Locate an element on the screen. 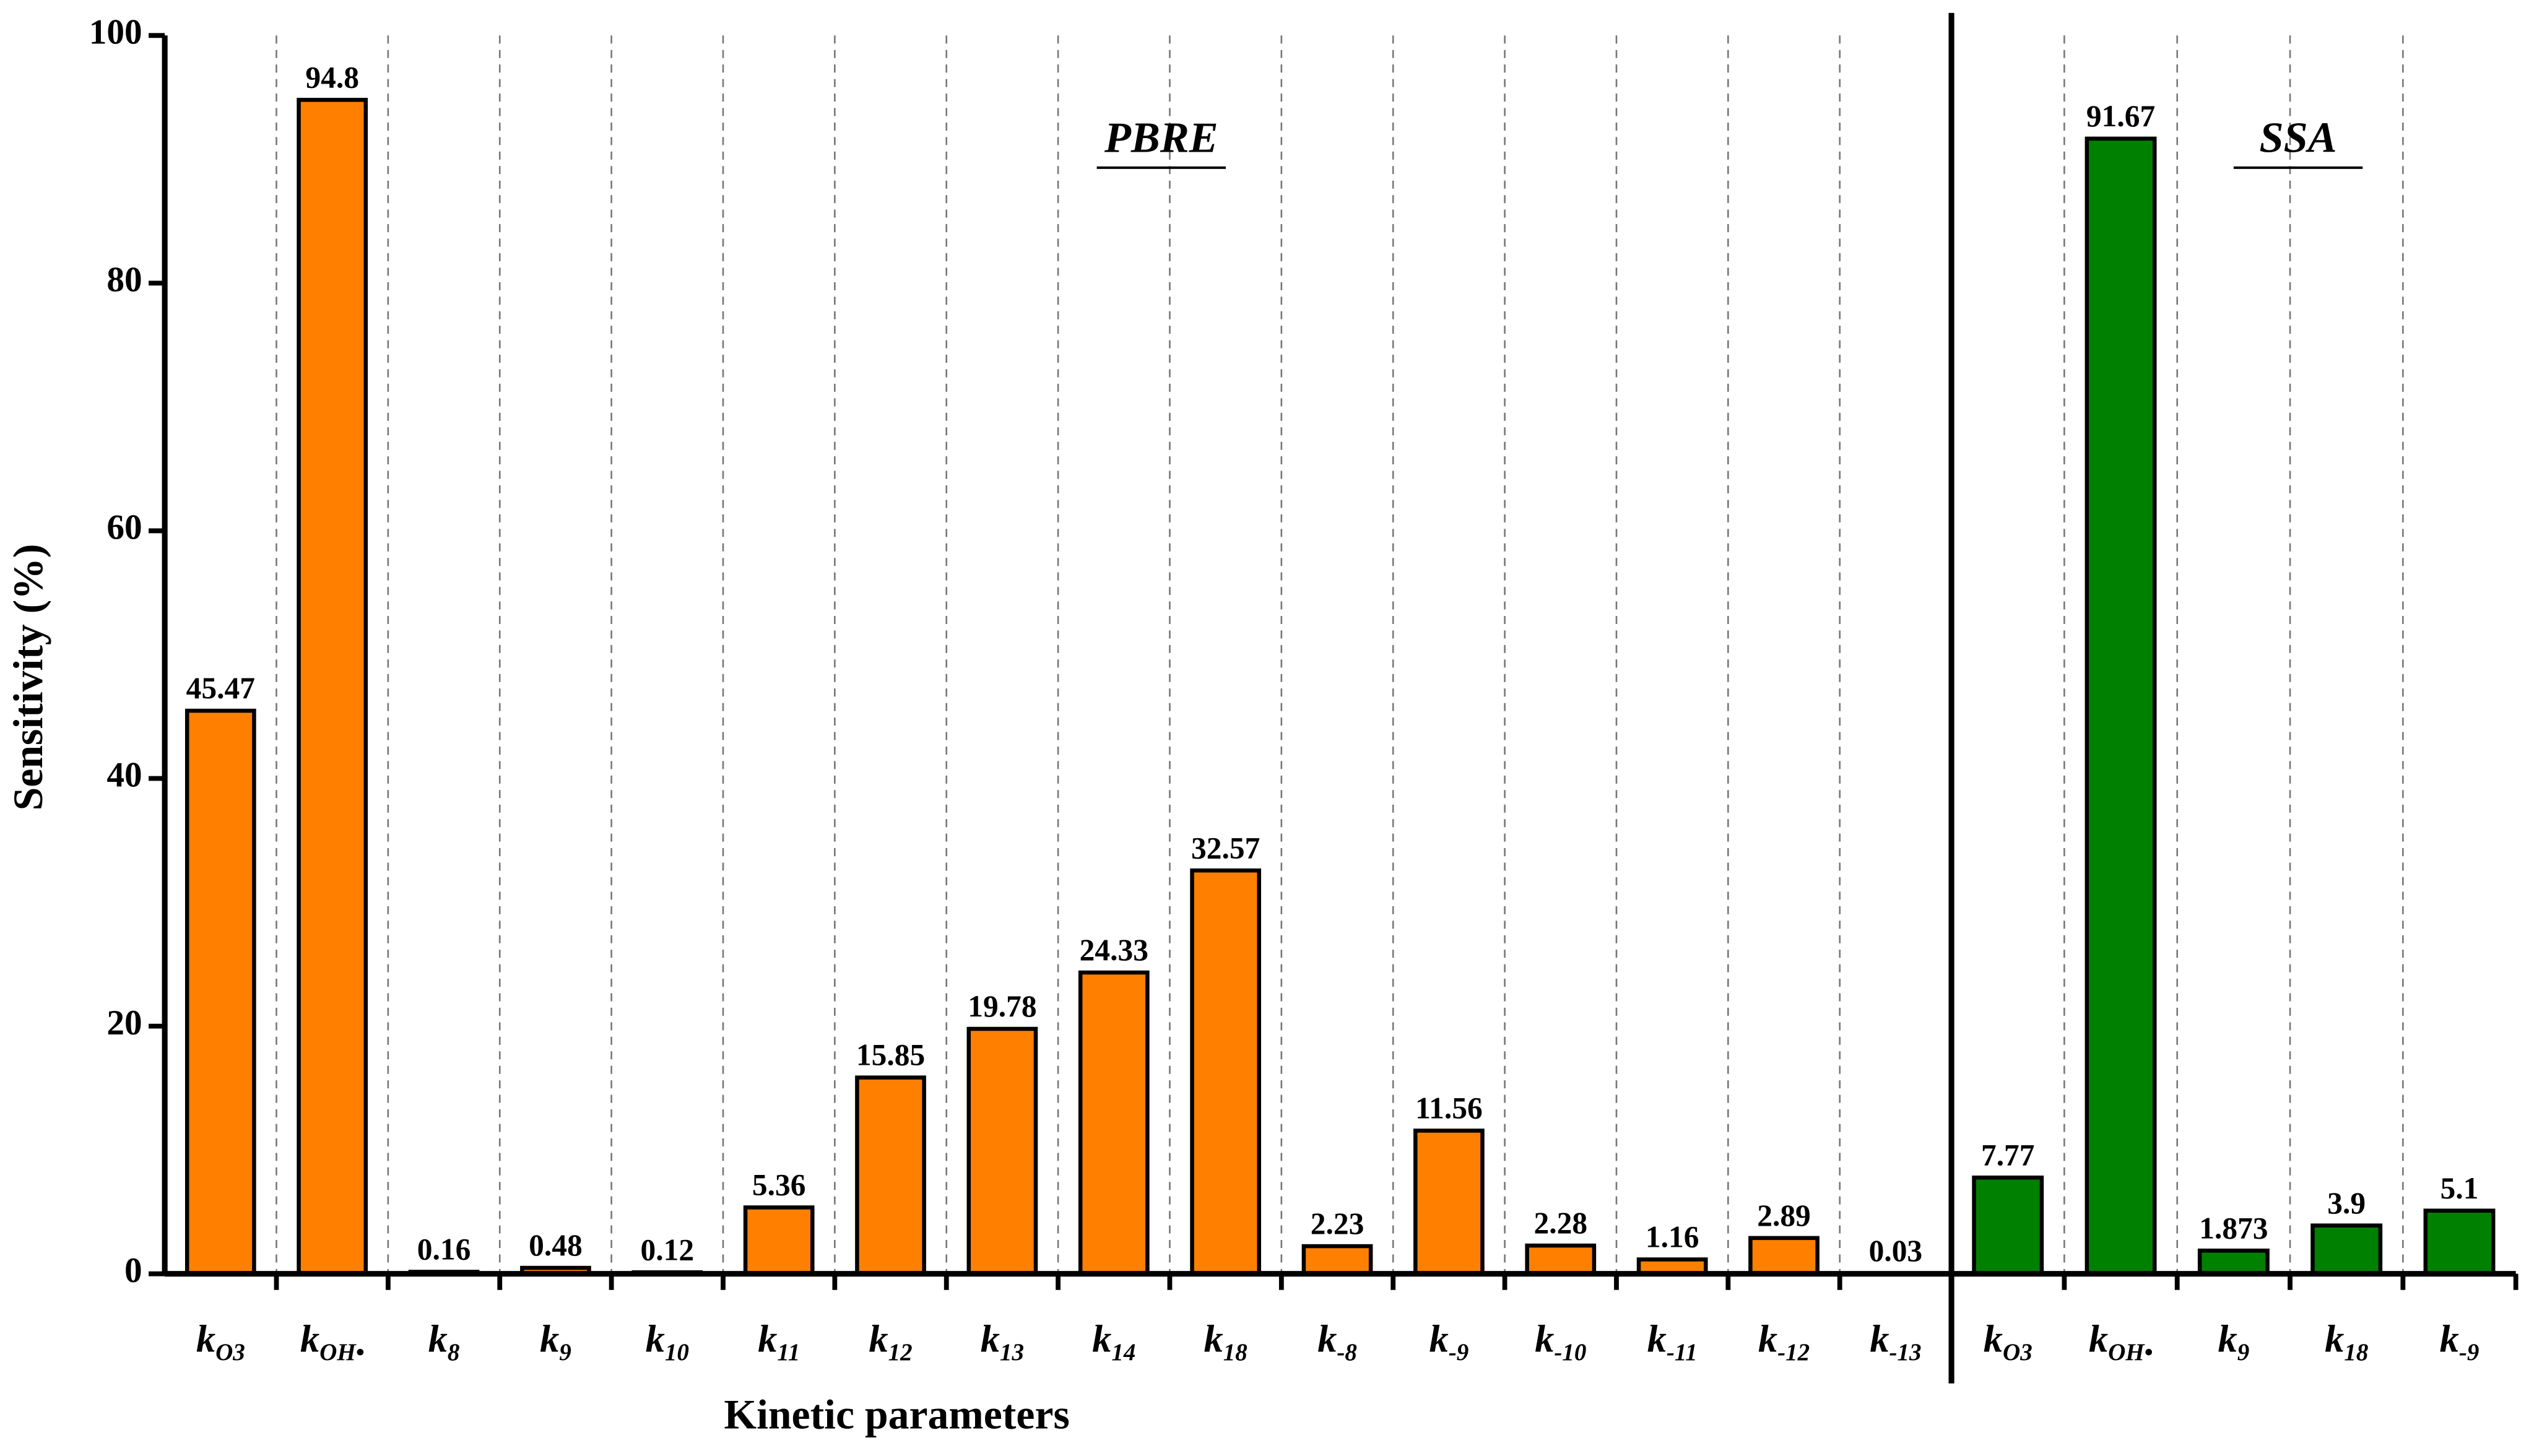 The height and width of the screenshot is (1456, 2529). category-subscript: -10 is located at coordinates (1570, 1352).